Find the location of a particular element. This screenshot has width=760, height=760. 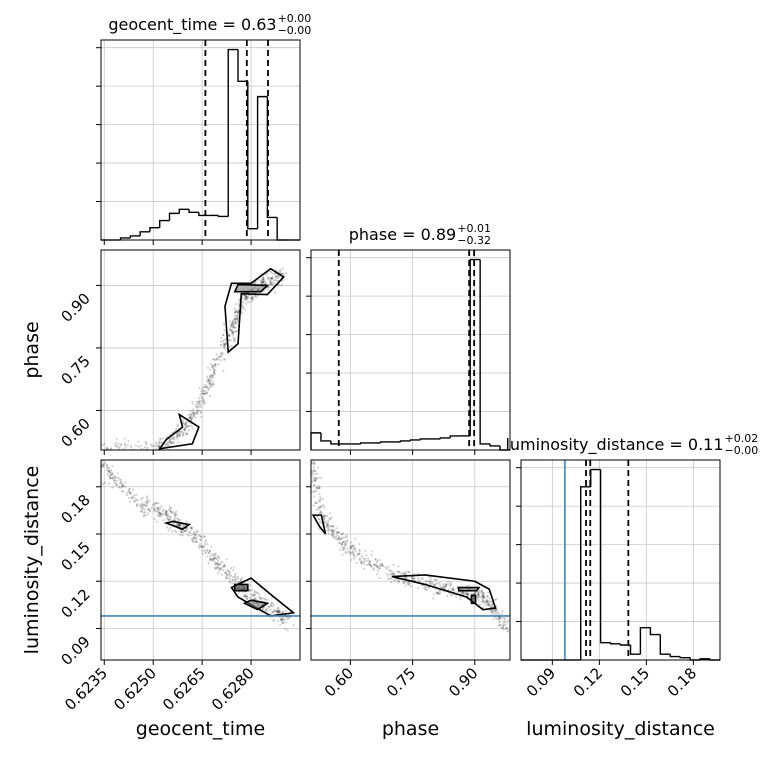

contour-inner is located at coordinates (469, 589).